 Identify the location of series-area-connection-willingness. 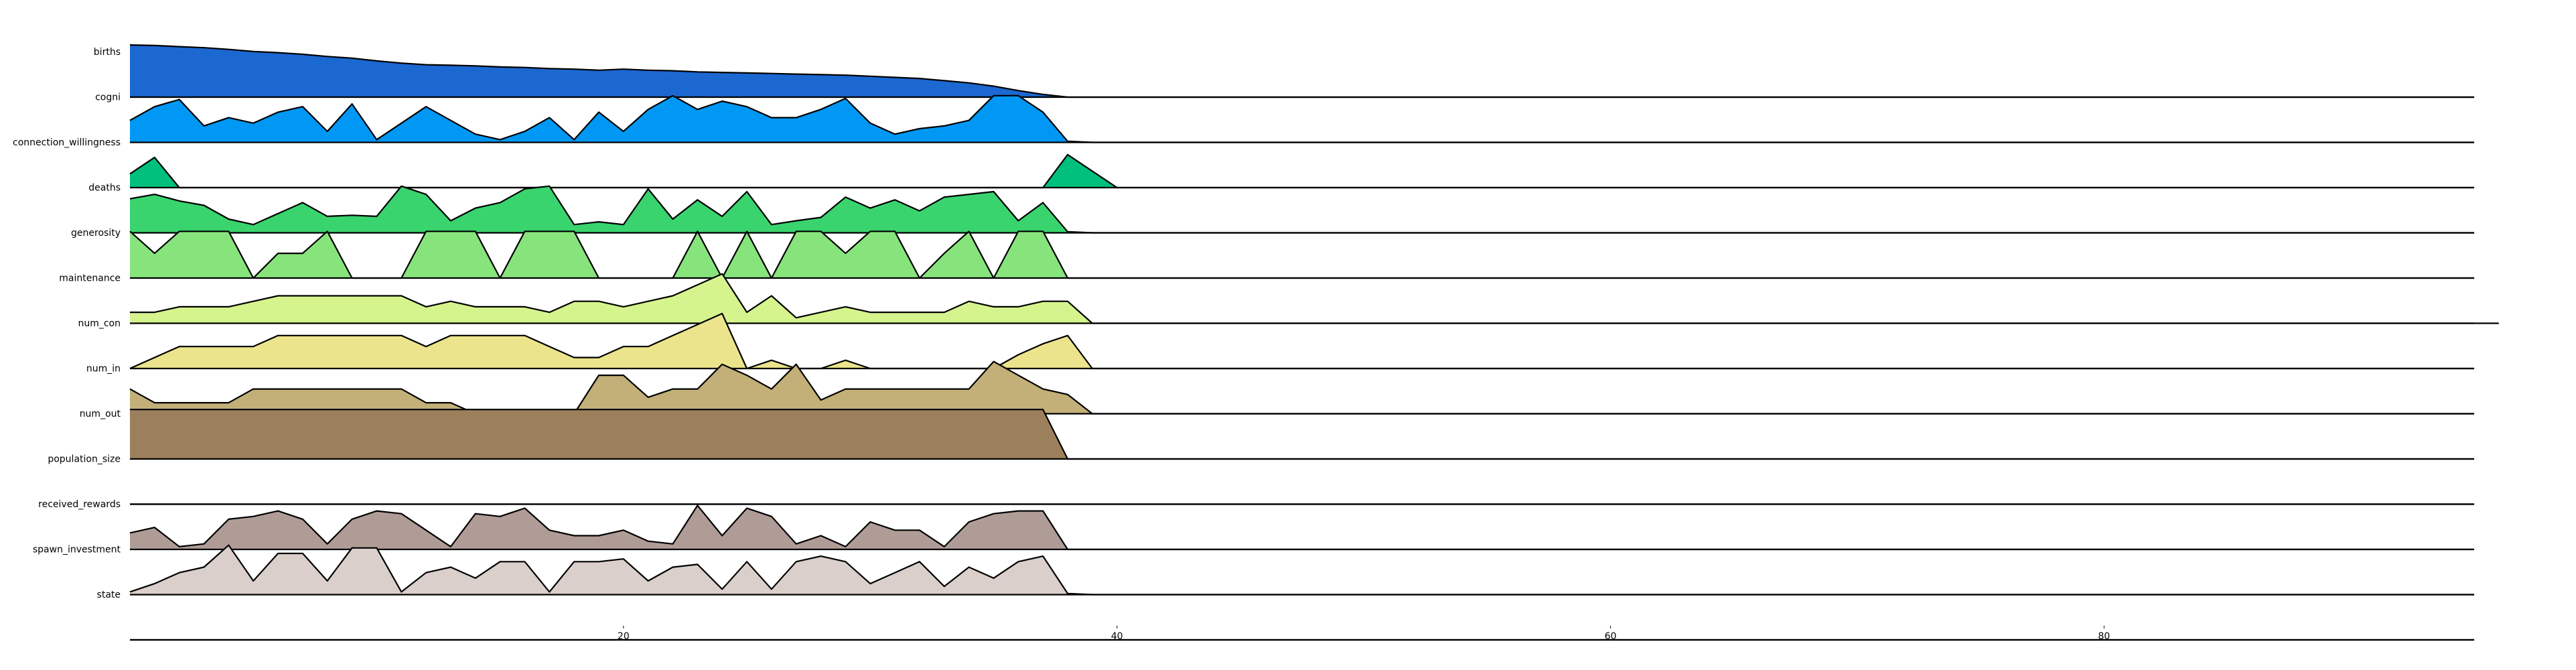
(1302, 171).